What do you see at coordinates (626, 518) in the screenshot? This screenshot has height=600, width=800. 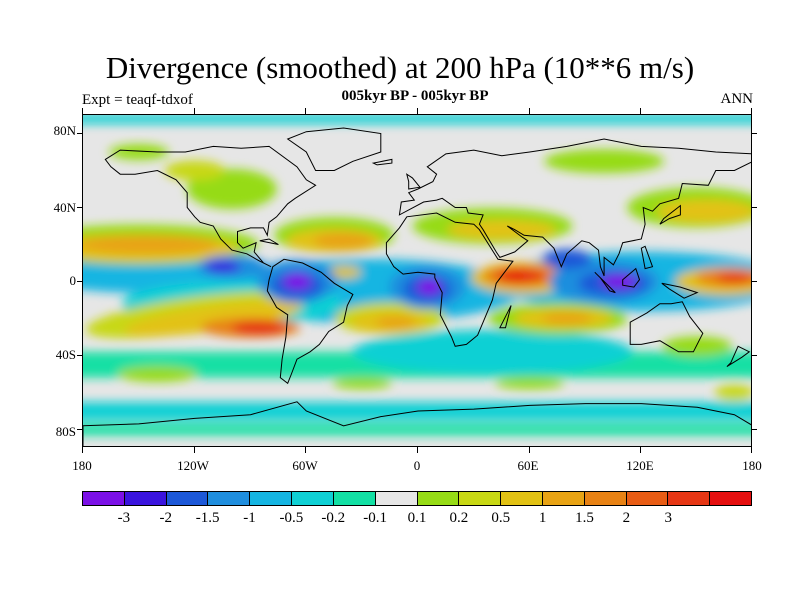 I see `colorbar-label: 2` at bounding box center [626, 518].